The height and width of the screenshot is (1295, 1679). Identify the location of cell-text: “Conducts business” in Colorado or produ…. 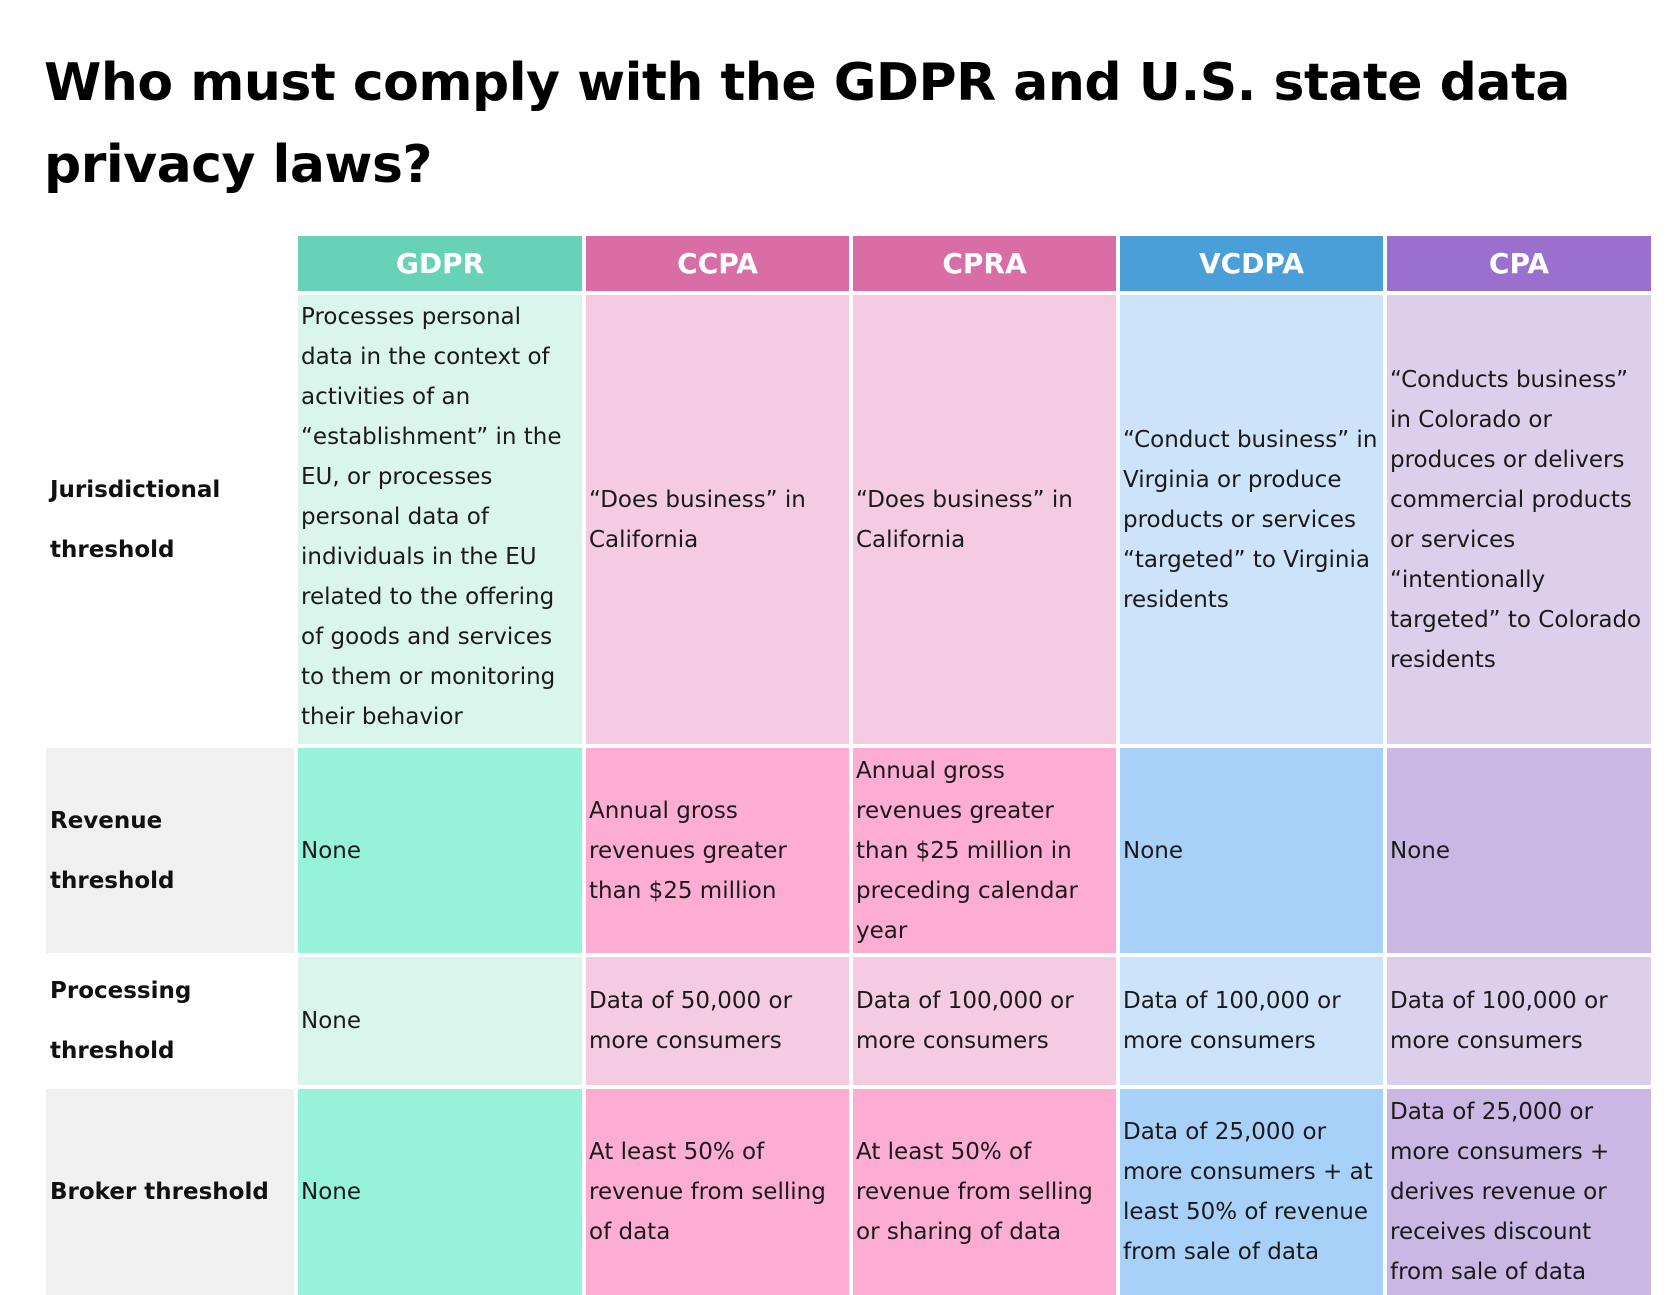
(1516, 519).